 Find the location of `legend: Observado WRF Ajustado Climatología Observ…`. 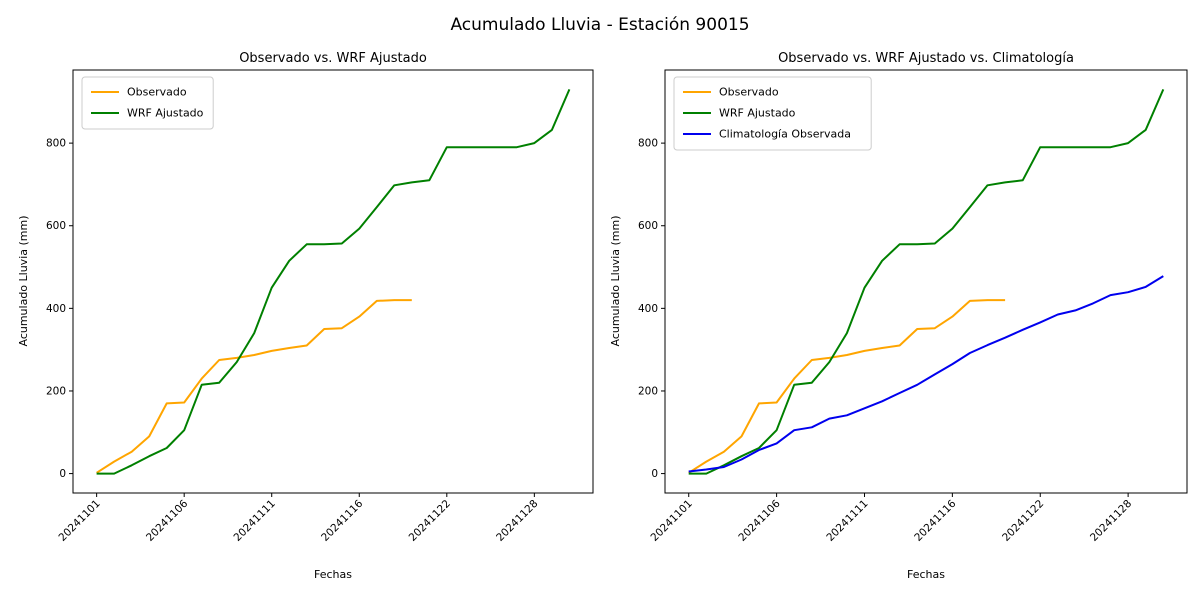

legend: Observado WRF Ajustado Climatología Observ… is located at coordinates (772, 113).